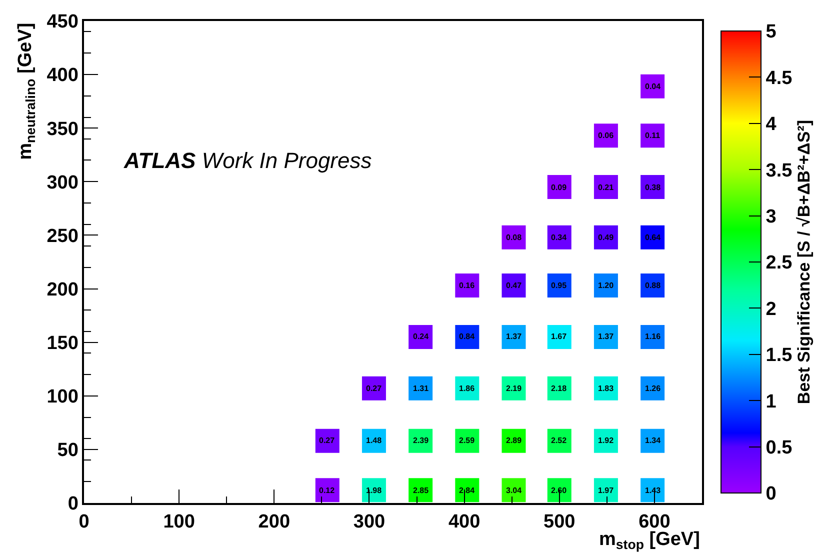 This screenshot has width=838, height=553. I want to click on annotation: 2.18, so click(559, 388).